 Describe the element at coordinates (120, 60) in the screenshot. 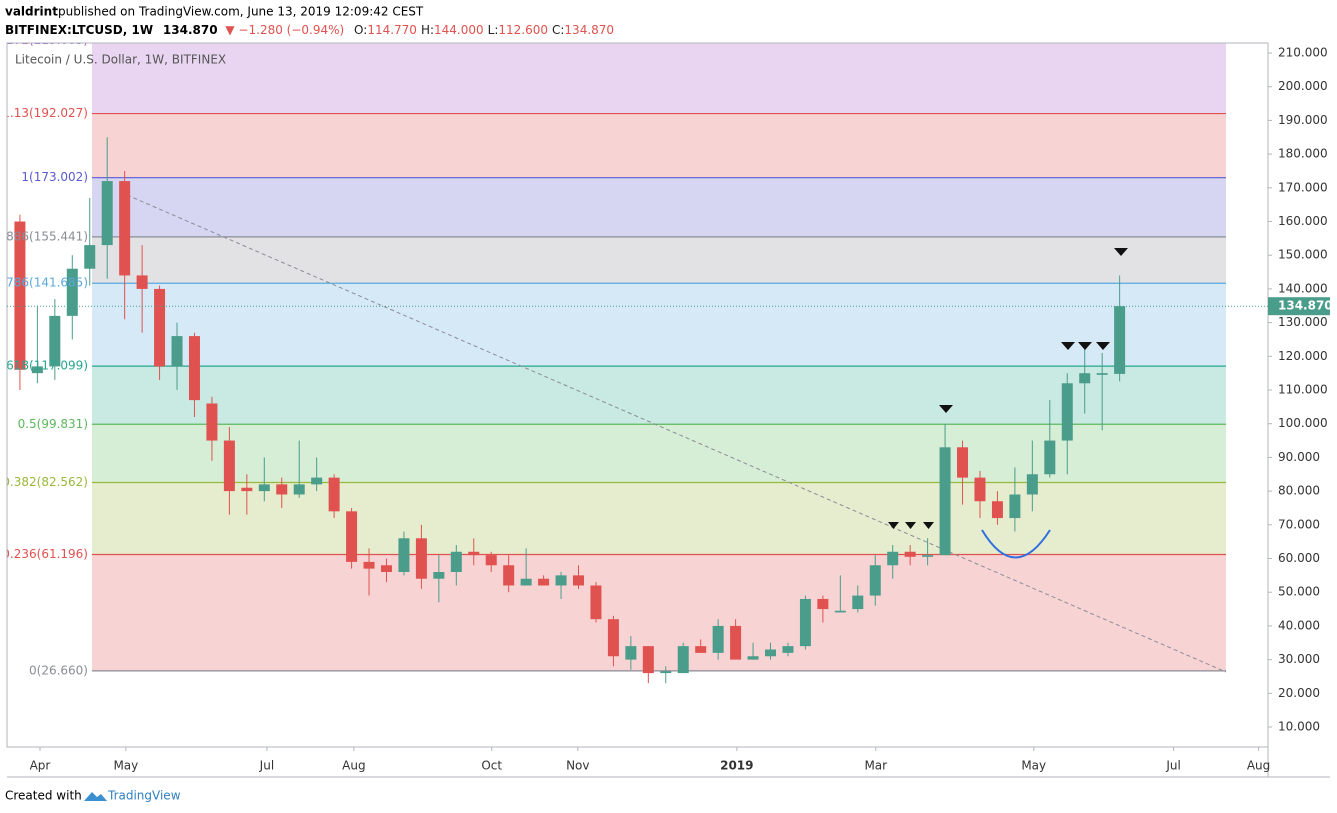

I see `chart-title: Litecoin / U.S. Dollar, 1W, BITFINEX` at that location.